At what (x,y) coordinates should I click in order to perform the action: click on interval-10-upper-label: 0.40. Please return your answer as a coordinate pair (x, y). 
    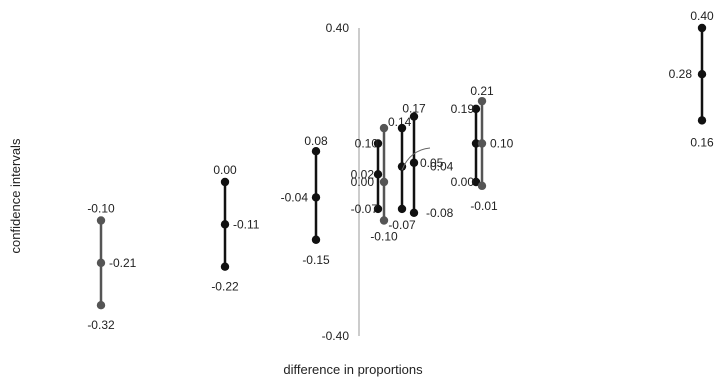
    Looking at the image, I should click on (702, 16).